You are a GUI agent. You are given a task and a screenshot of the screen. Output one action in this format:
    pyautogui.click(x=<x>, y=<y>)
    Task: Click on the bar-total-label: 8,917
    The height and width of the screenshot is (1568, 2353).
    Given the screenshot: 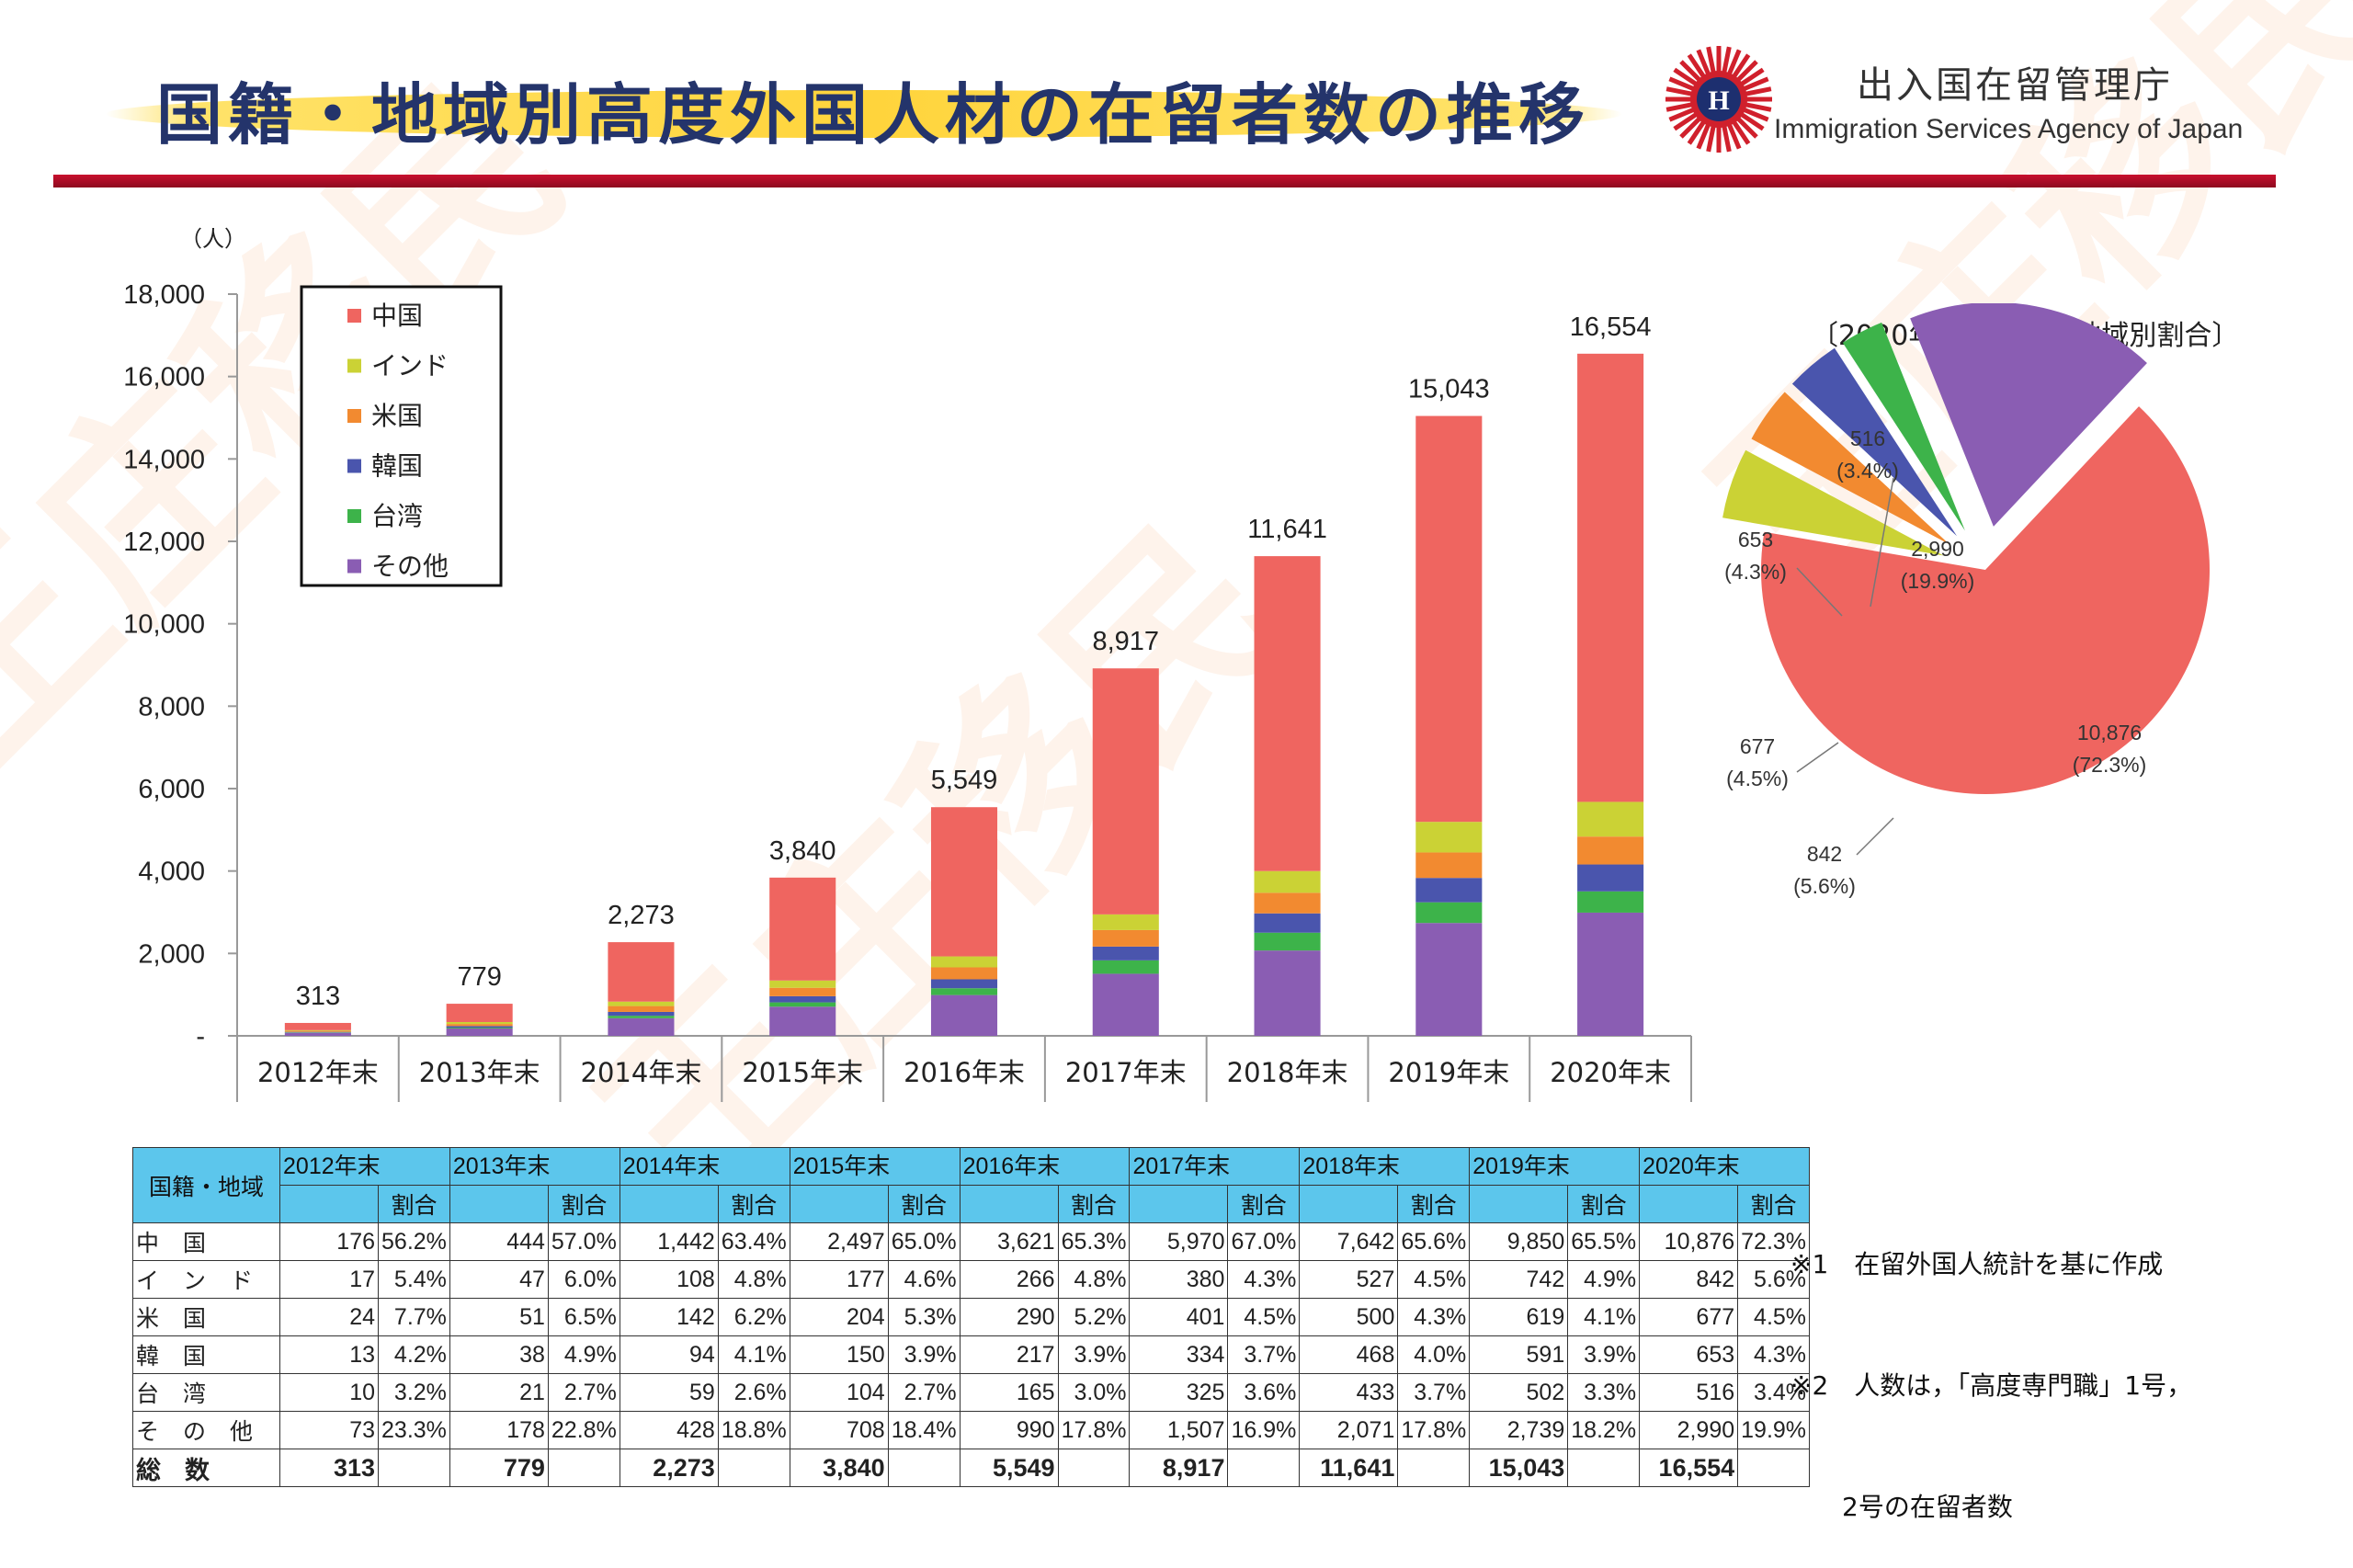 What is the action you would take?
    pyautogui.click(x=1125, y=641)
    